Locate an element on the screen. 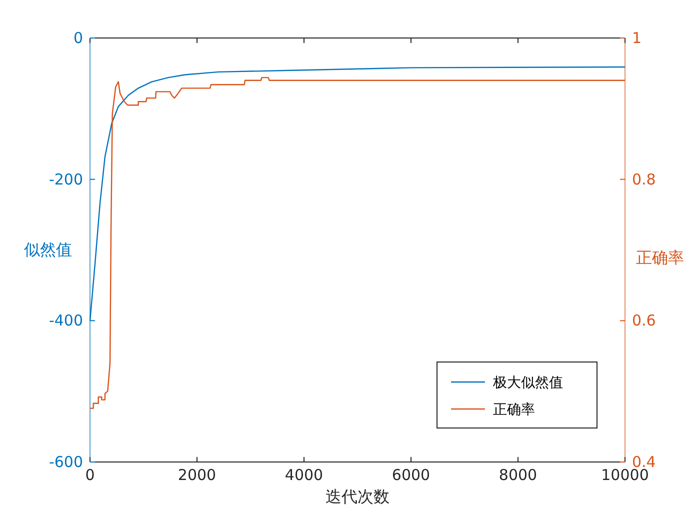 The image size is (691, 518). x-tick-label: 2000 is located at coordinates (197, 475).